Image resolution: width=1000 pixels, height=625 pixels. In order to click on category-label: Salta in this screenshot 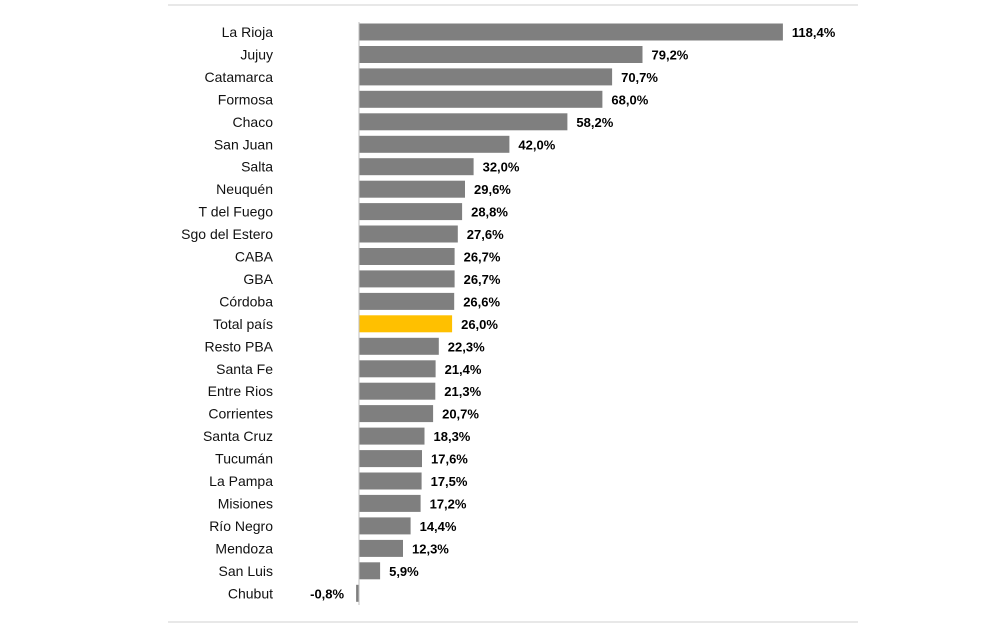, I will do `click(257, 167)`.